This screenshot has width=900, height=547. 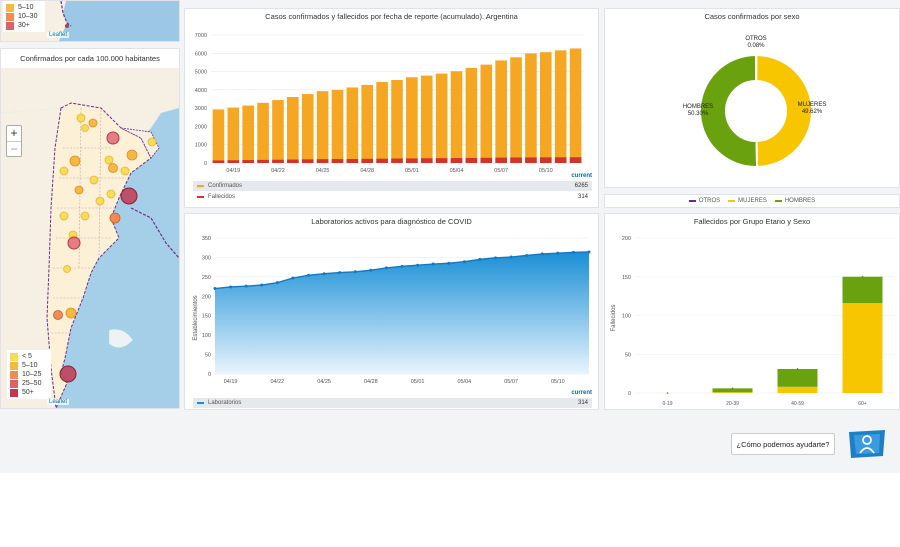 What do you see at coordinates (105, 248) in the screenshot?
I see `map-bubbles` at bounding box center [105, 248].